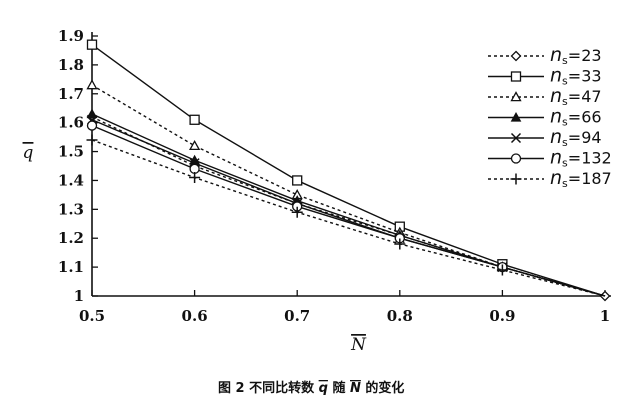 The width and height of the screenshot is (640, 403). I want to click on legend-entry: ns=47, so click(545, 96).